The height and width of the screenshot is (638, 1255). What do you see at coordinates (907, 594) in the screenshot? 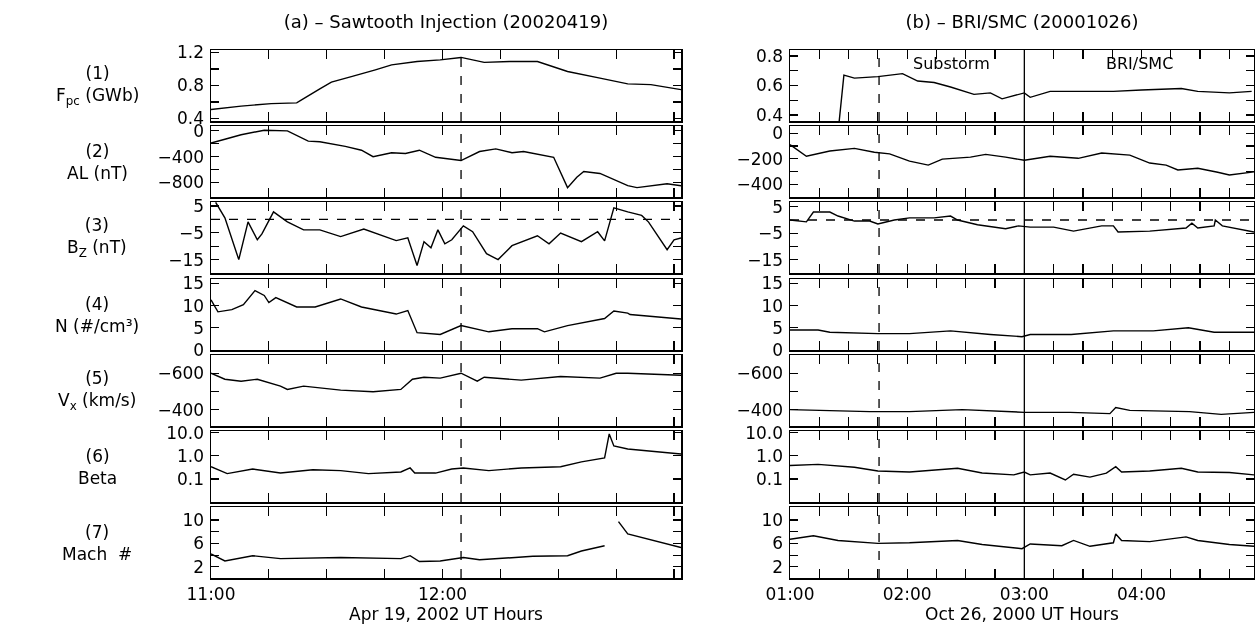
I see `x-tick-label: 02:00` at bounding box center [907, 594].